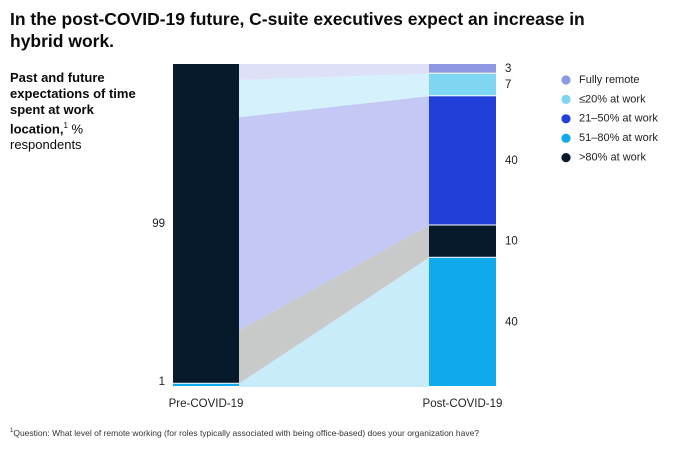  Describe the element at coordinates (618, 138) in the screenshot. I see `legend-label-51-80-at-work: 51–80% at work` at that location.